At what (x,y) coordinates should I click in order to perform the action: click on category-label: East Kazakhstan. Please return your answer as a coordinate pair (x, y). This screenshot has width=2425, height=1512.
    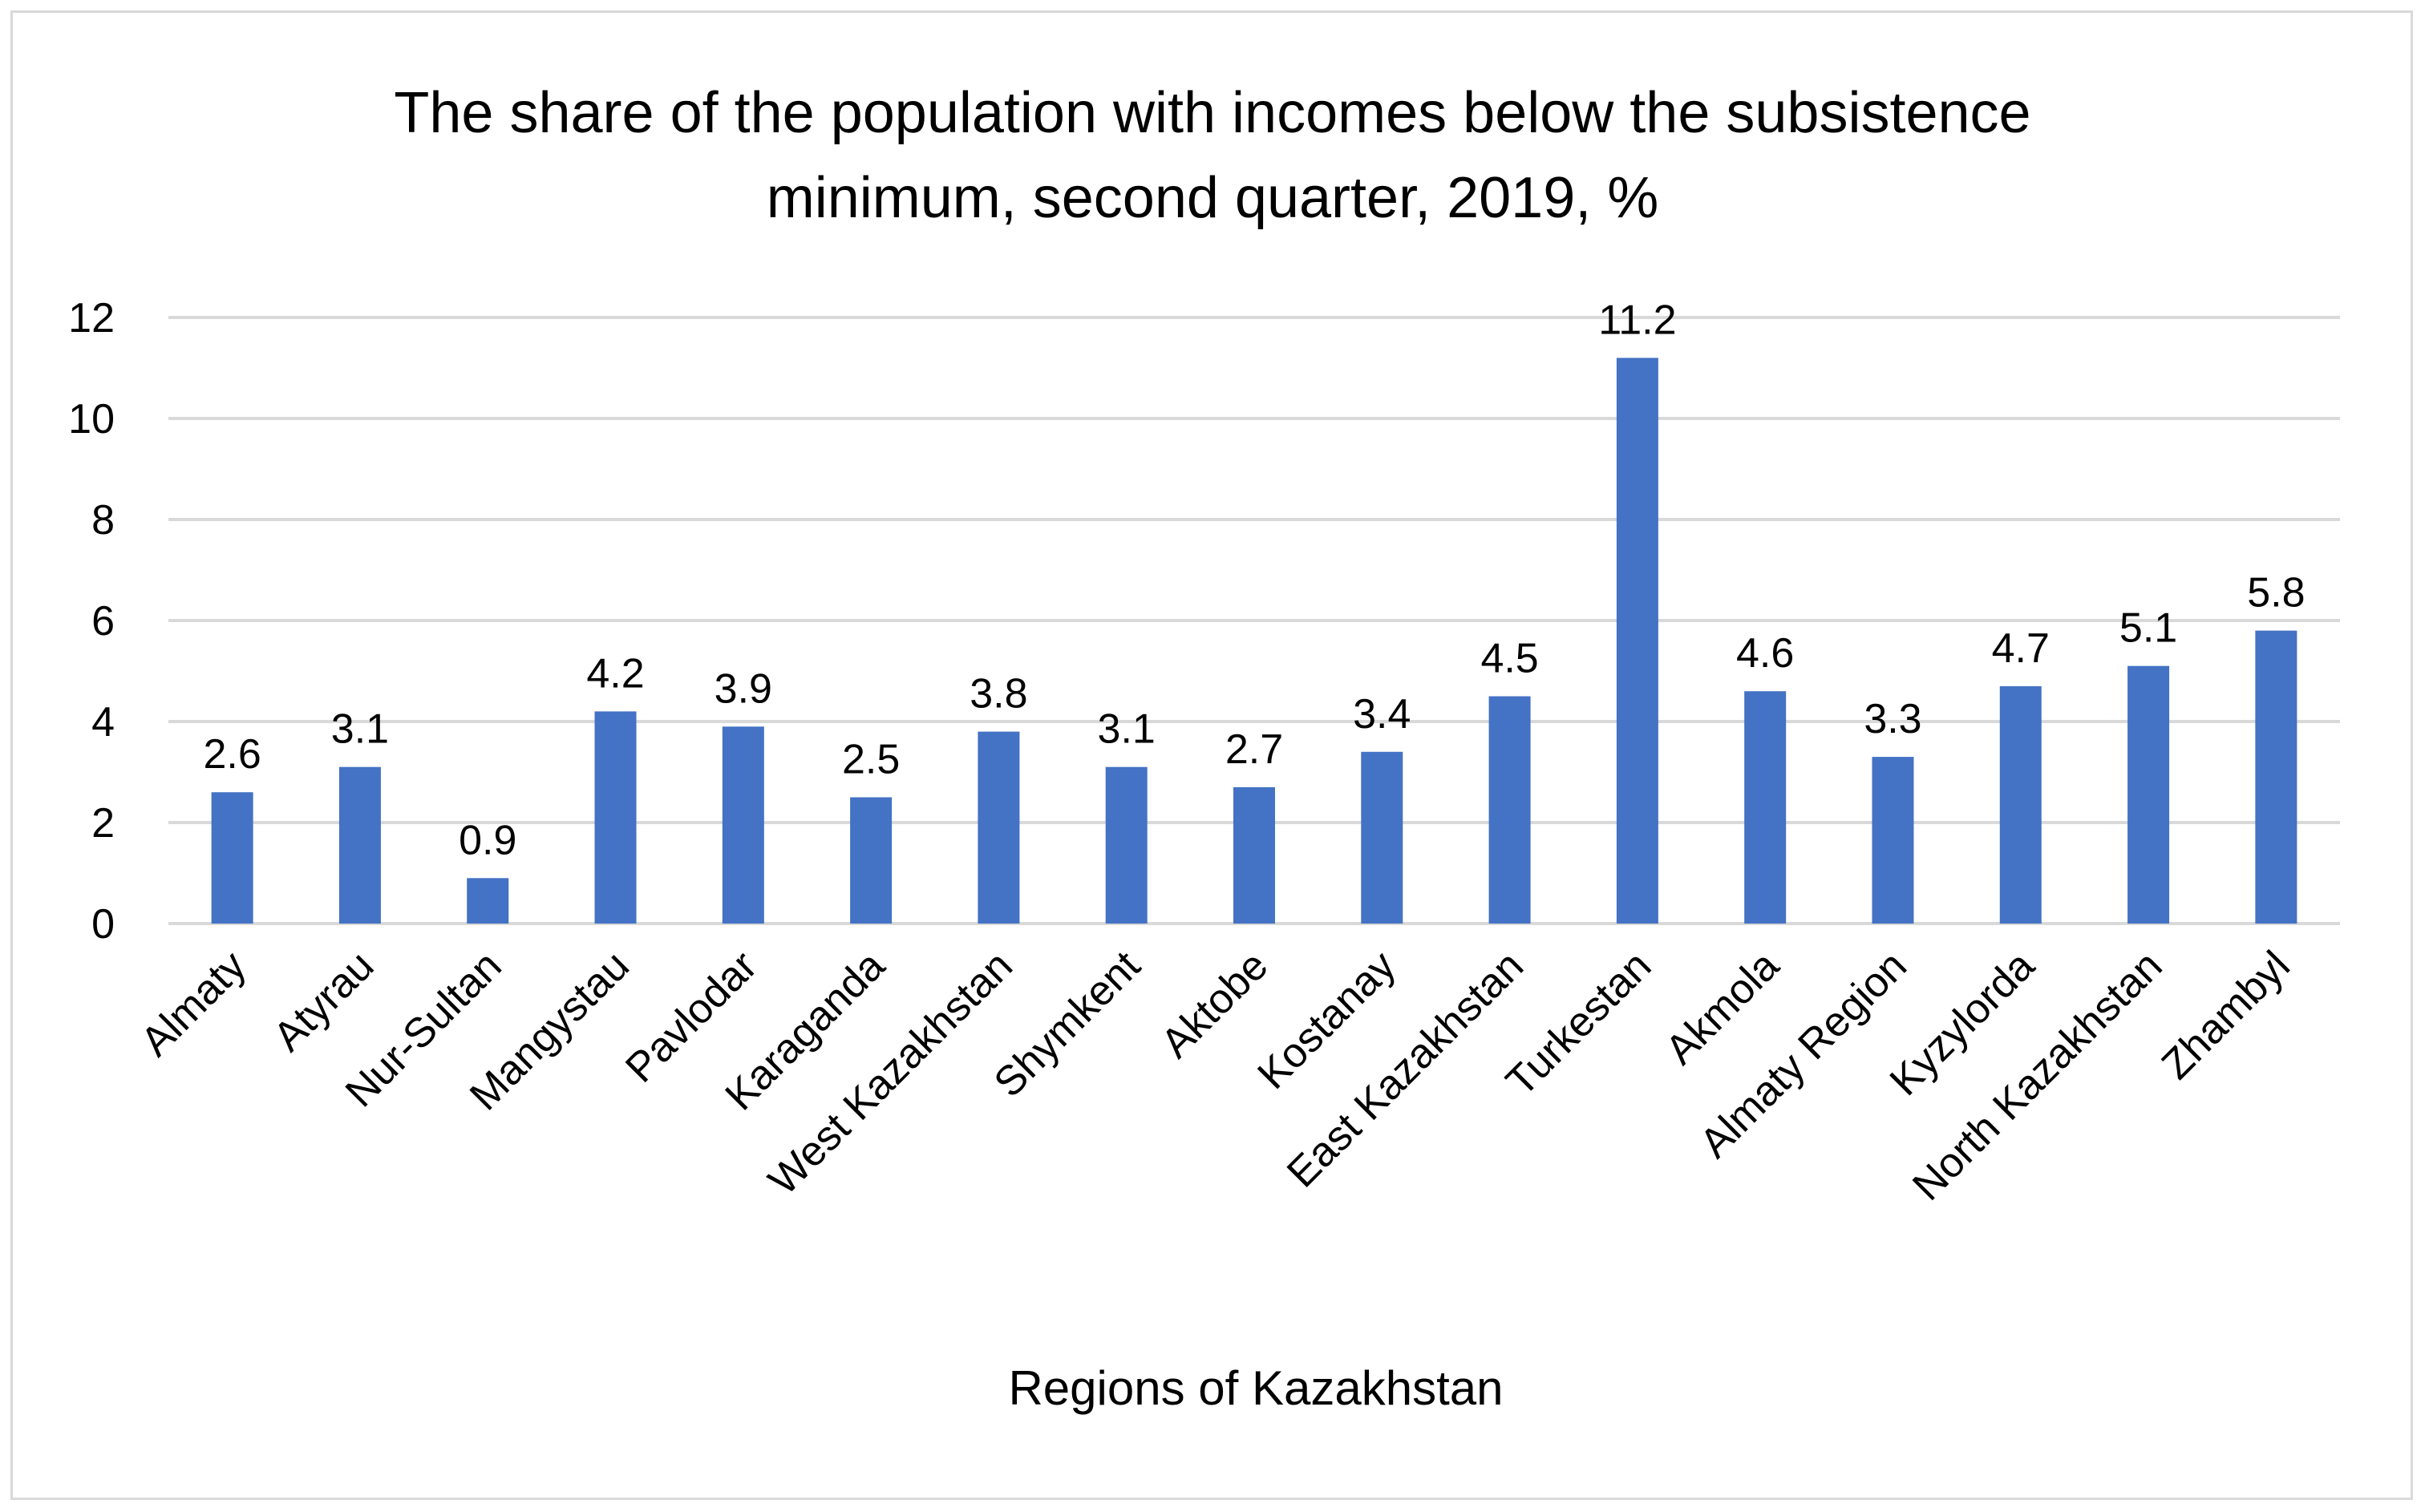
    Looking at the image, I should click on (1405, 1069).